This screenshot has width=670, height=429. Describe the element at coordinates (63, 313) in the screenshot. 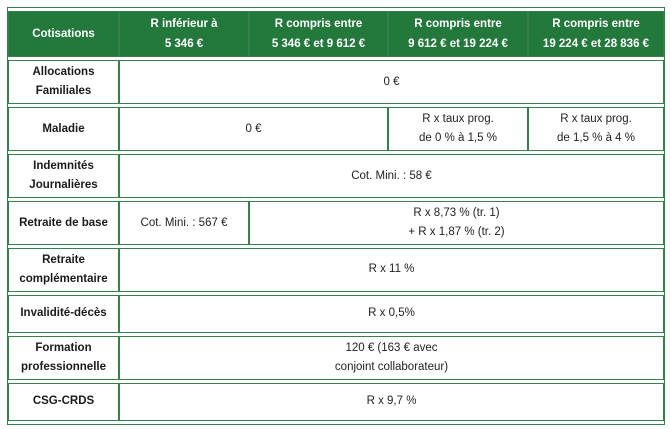

I see `row-label: Invalidité-décès` at that location.